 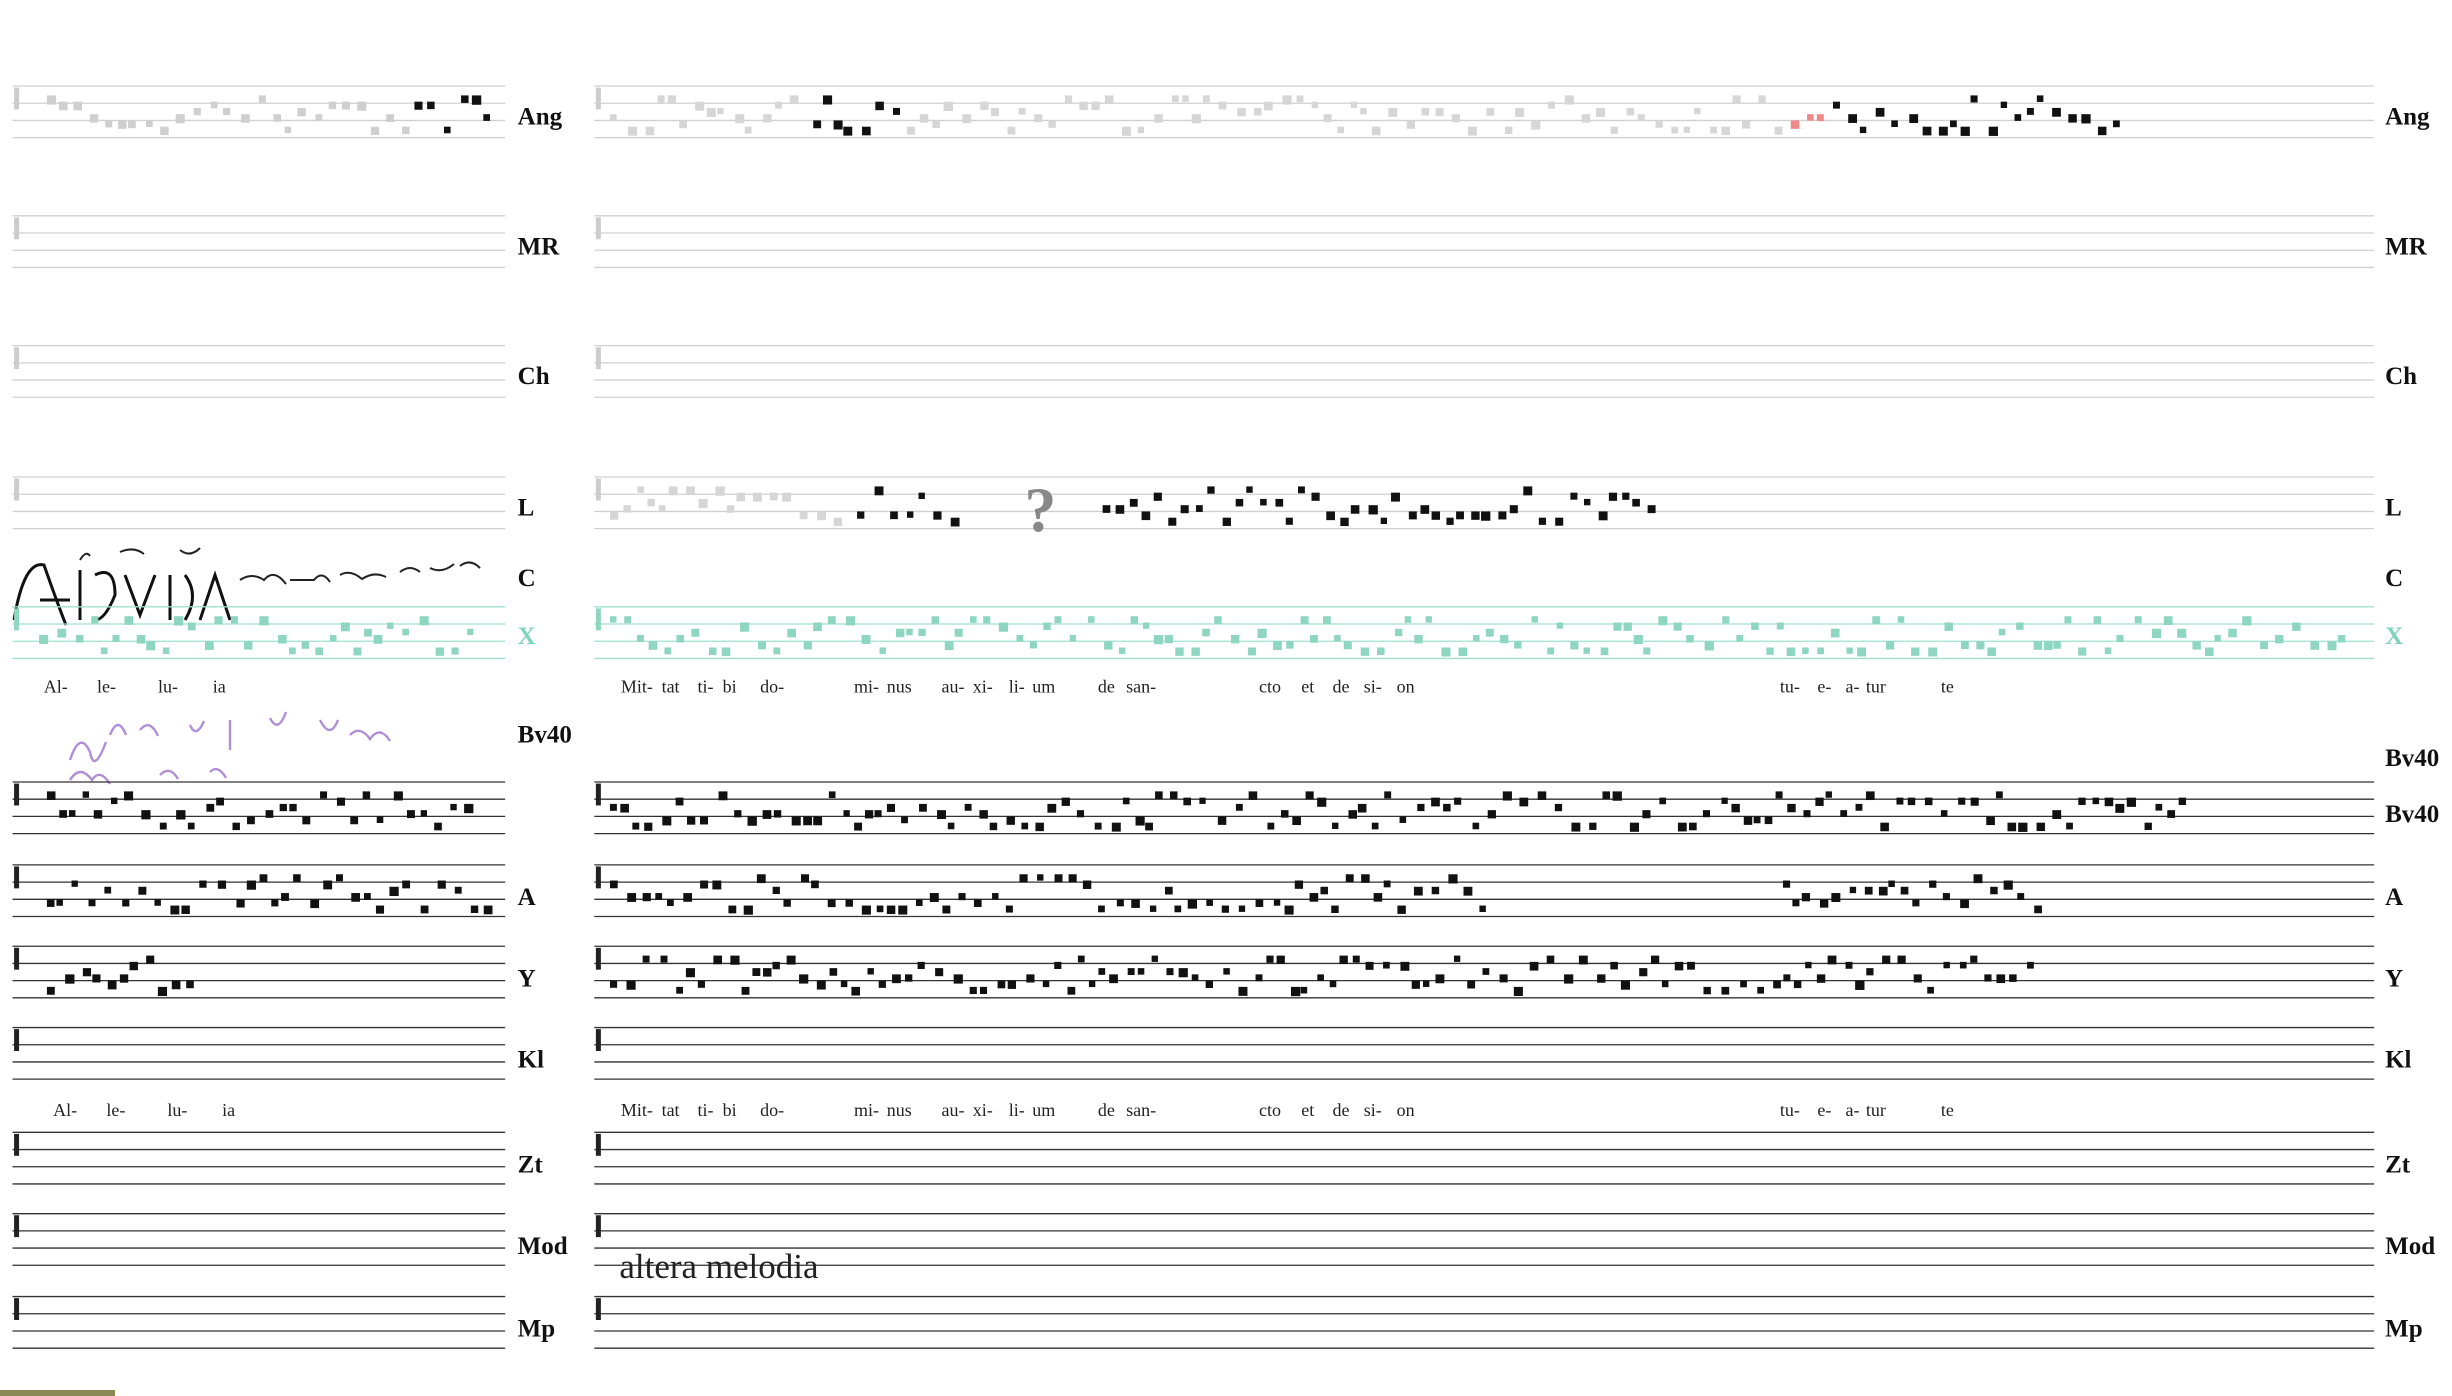 What do you see at coordinates (1876, 686) in the screenshot?
I see `lyric-syllable: tur` at bounding box center [1876, 686].